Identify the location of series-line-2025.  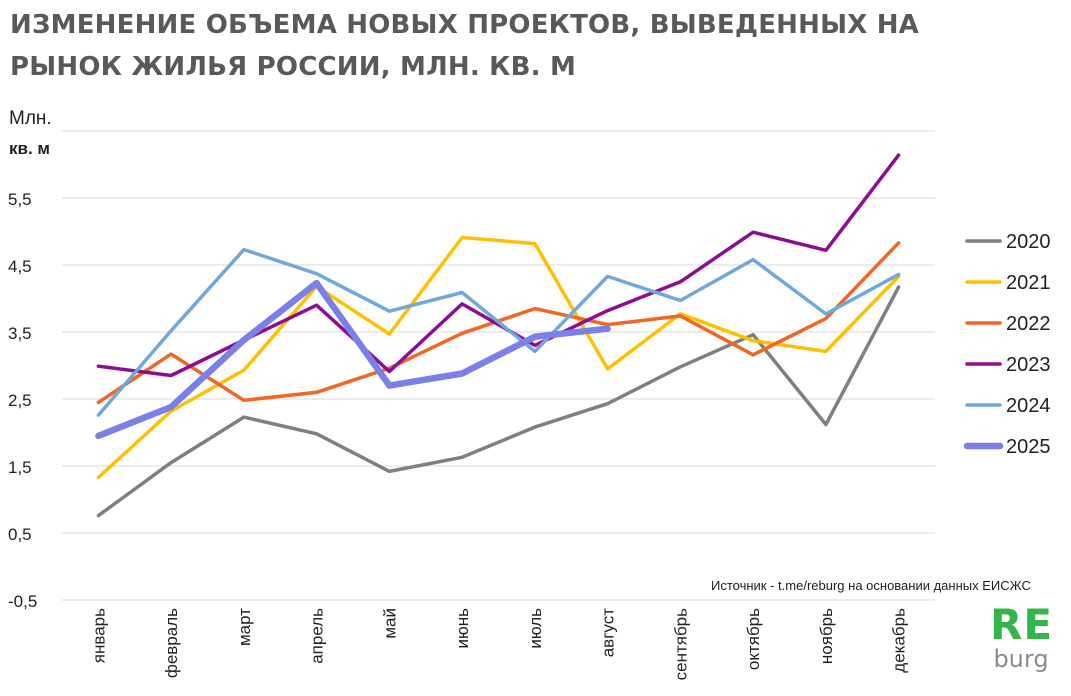
(353, 359).